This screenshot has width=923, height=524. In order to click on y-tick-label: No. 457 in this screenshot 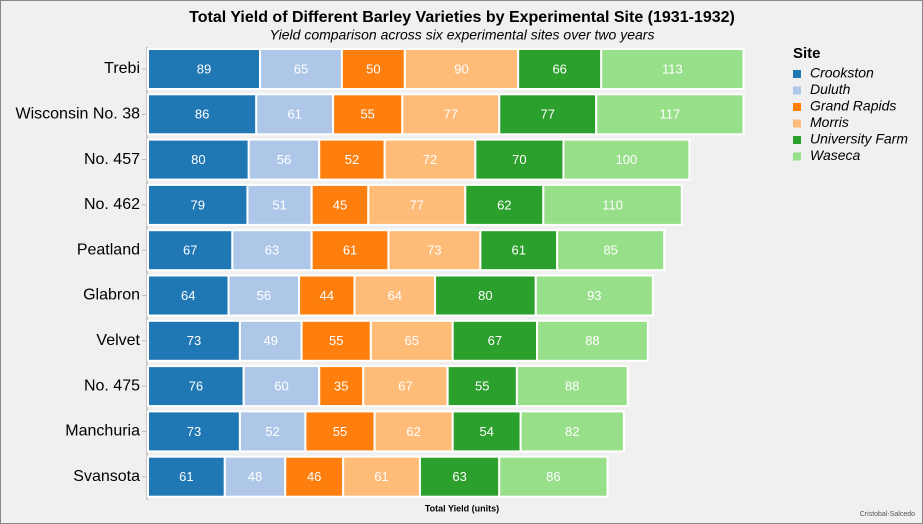, I will do `click(112, 159)`.